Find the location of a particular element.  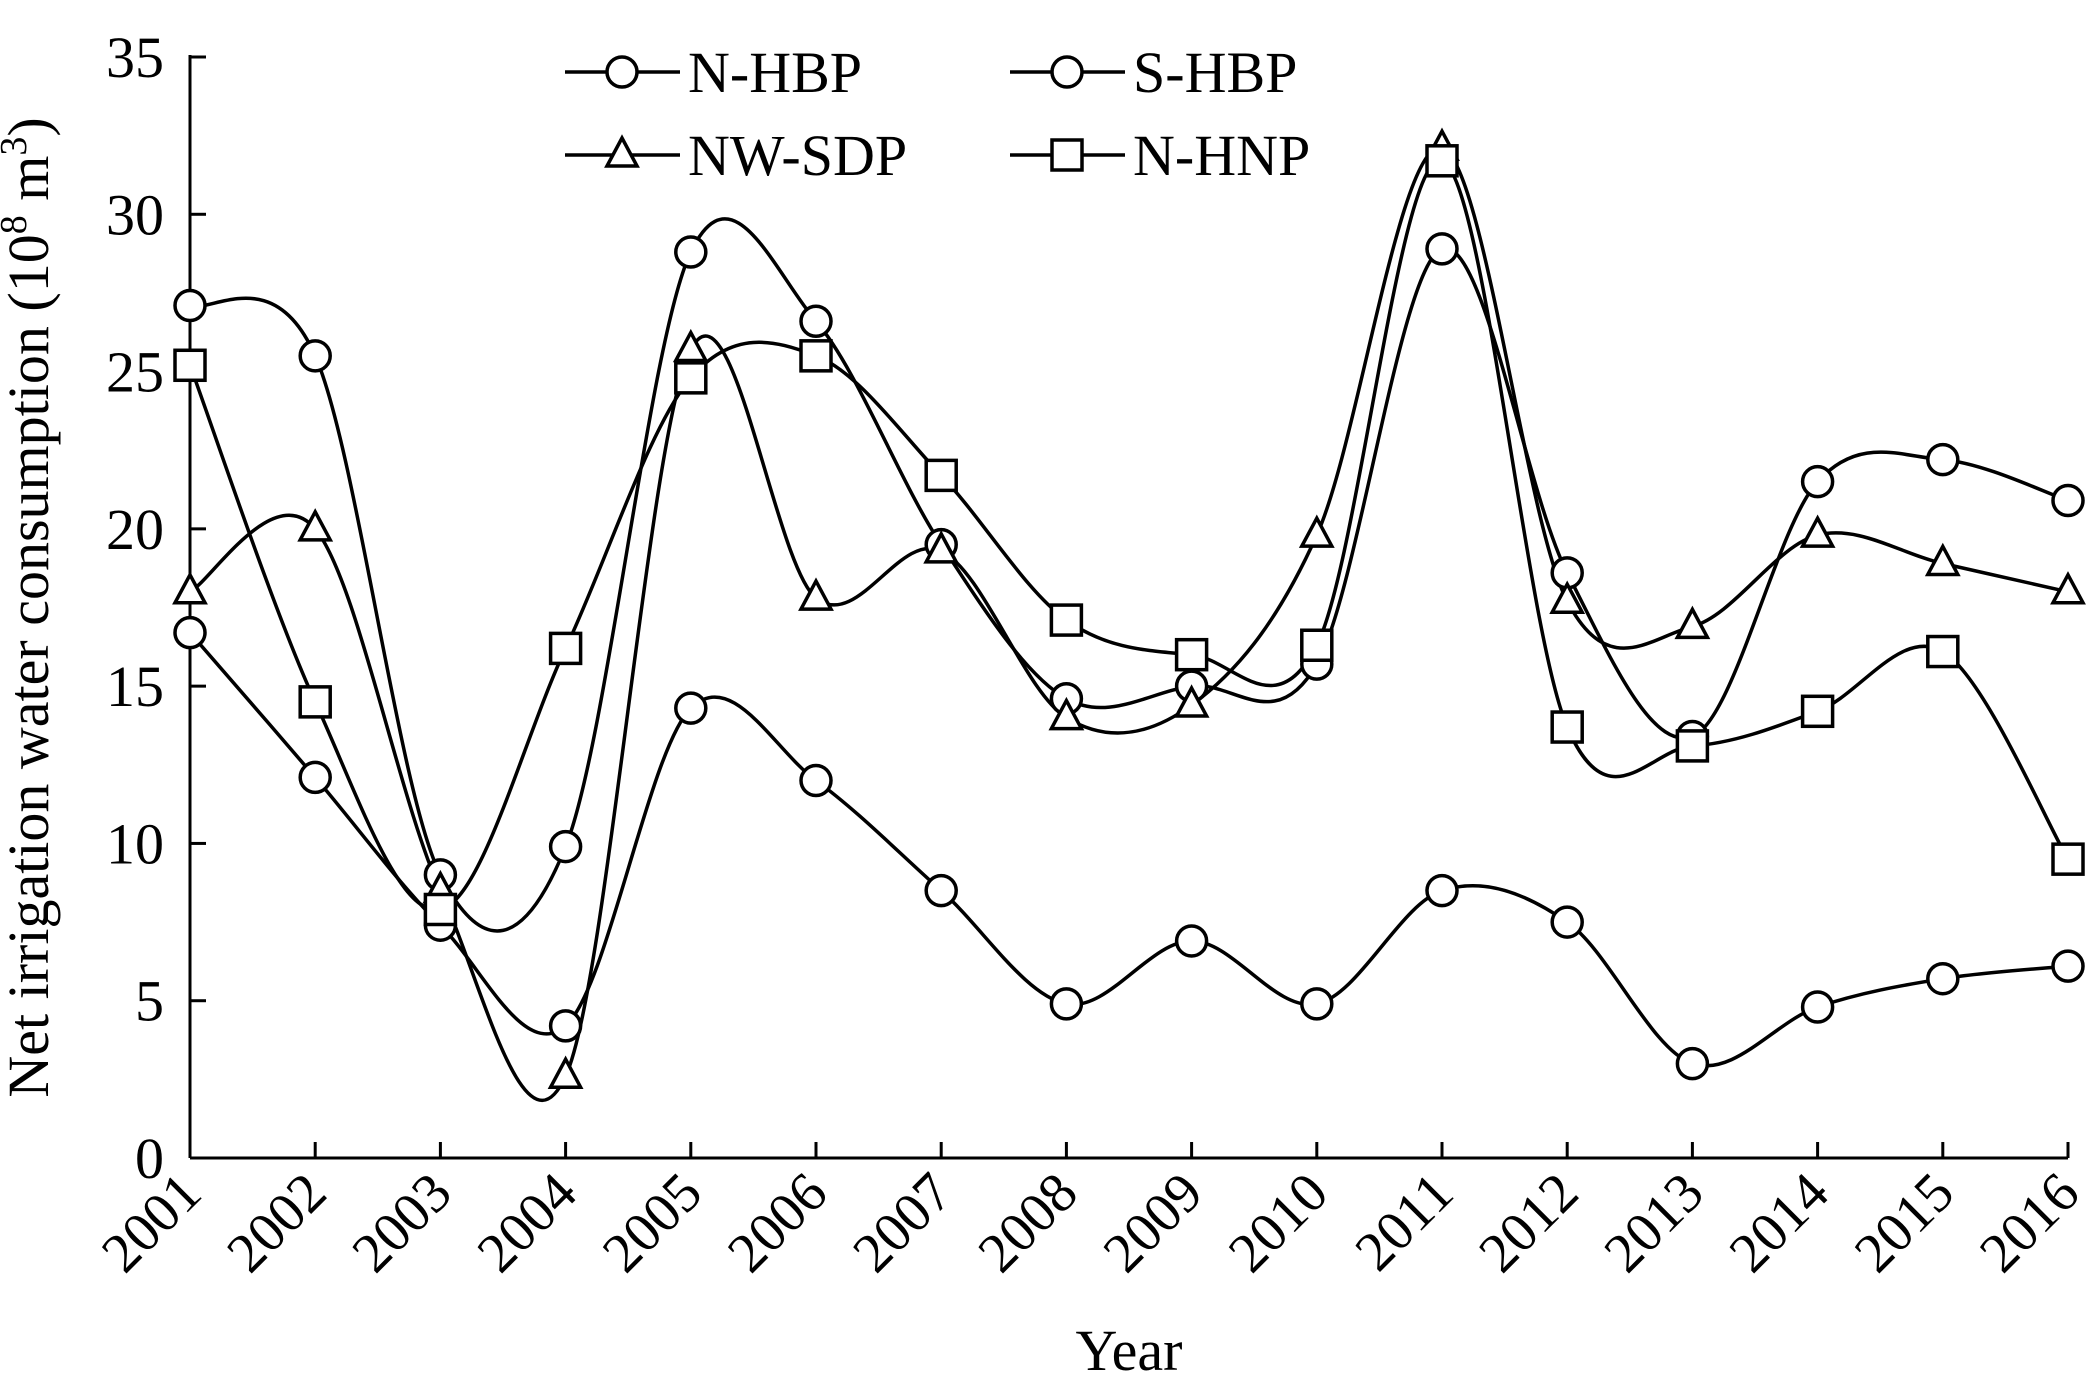

x-axis-title: Year is located at coordinates (1129, 1347).